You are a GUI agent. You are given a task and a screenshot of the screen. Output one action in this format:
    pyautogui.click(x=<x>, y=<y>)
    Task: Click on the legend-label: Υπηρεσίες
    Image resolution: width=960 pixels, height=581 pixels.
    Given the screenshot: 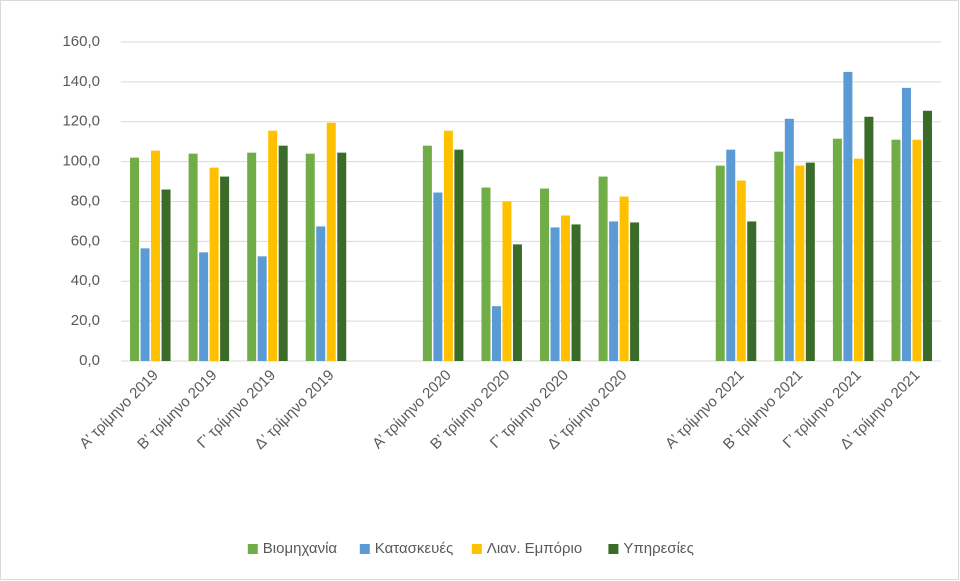 What is the action you would take?
    pyautogui.click(x=658, y=548)
    